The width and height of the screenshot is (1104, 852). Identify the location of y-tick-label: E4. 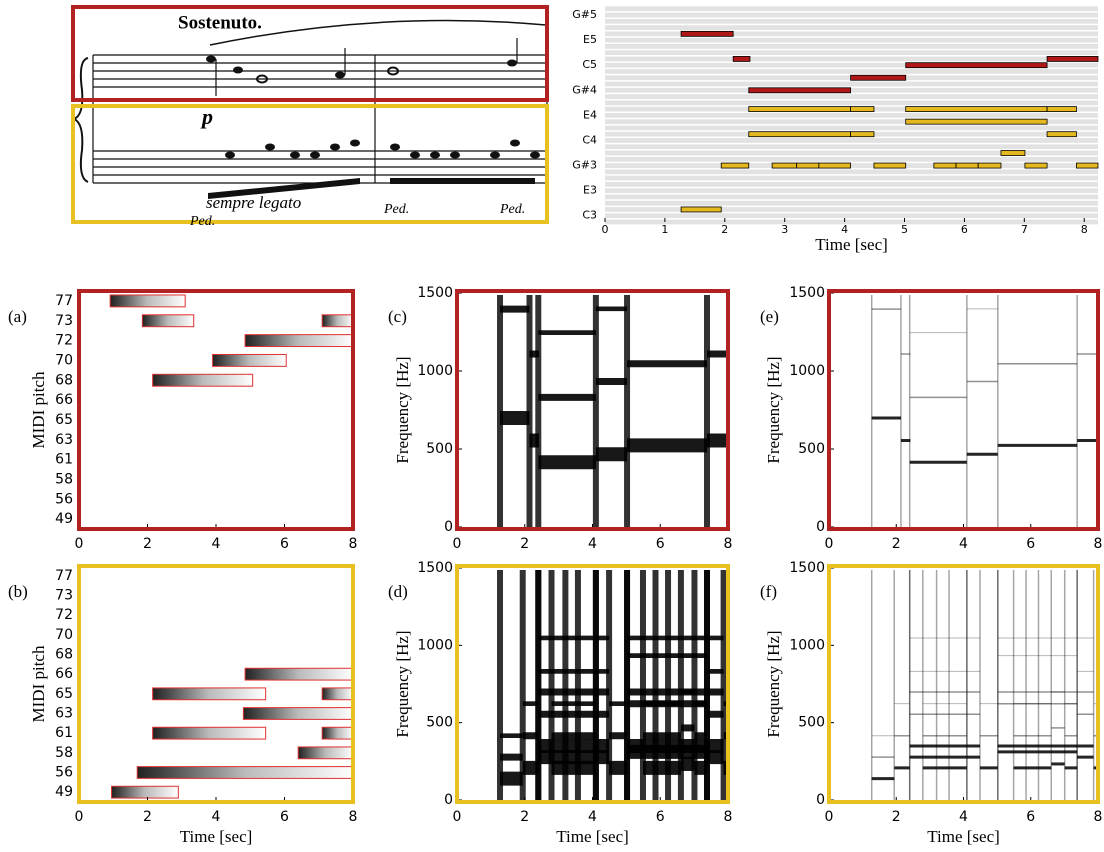
(590, 114).